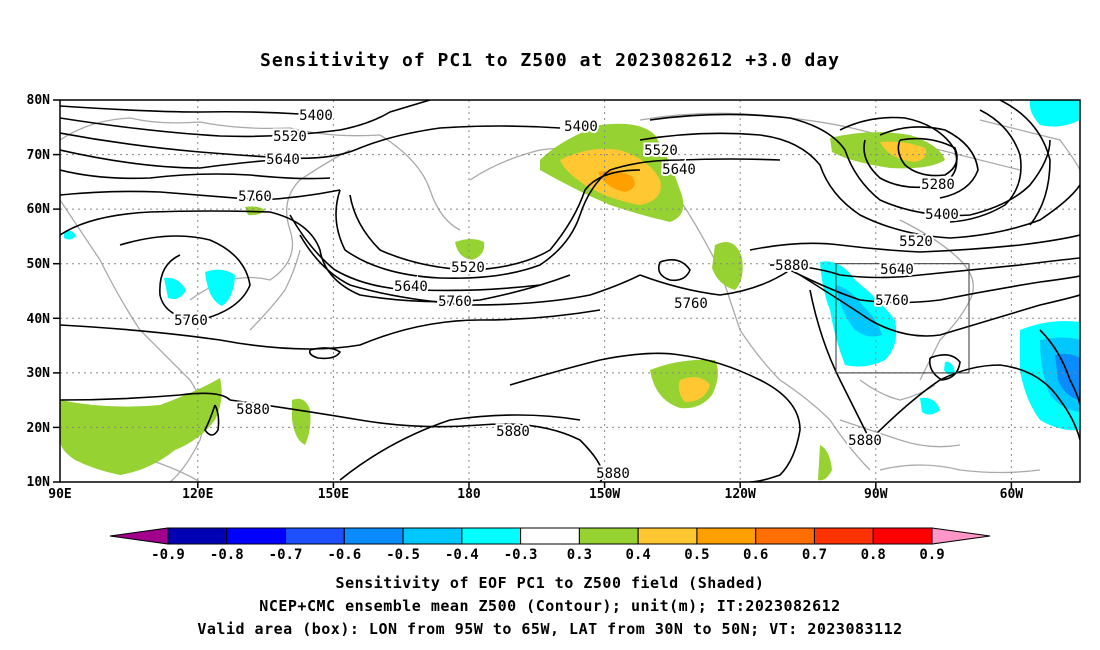  I want to click on colorbar-tick-label: -0.4, so click(462, 555).